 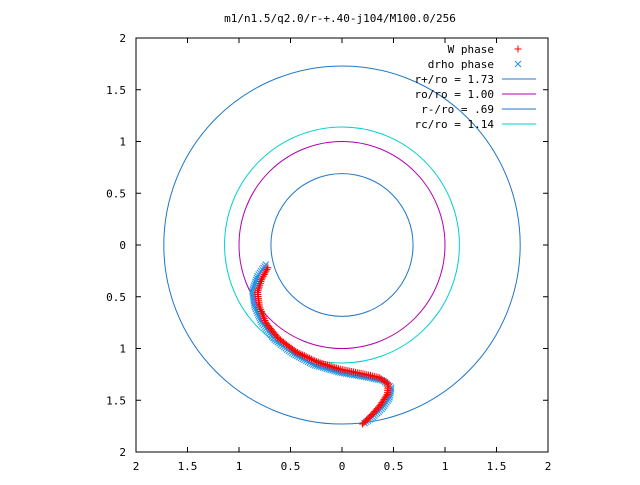 I want to click on y-tick-label-1: 1.5, so click(x=116, y=400).